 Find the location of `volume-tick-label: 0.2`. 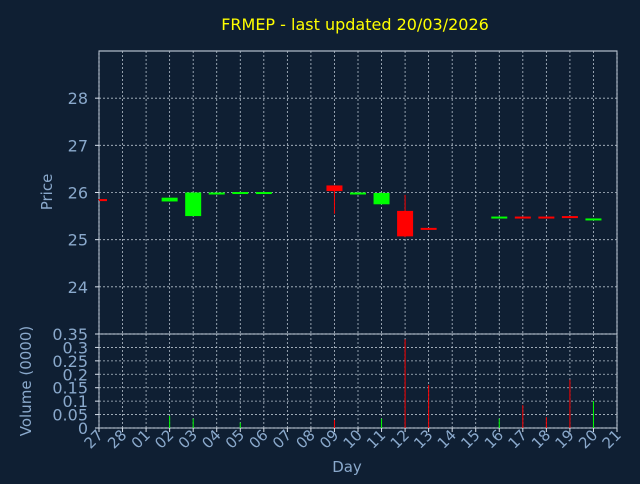

volume-tick-label: 0.2 is located at coordinates (75, 374).